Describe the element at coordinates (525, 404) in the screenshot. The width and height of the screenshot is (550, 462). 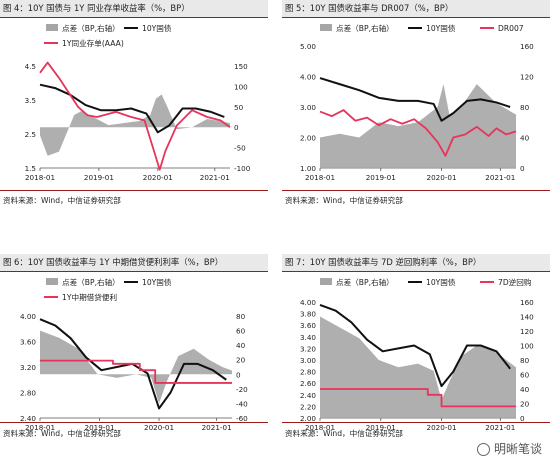
I see `y-tick-label-right: 20` at that location.